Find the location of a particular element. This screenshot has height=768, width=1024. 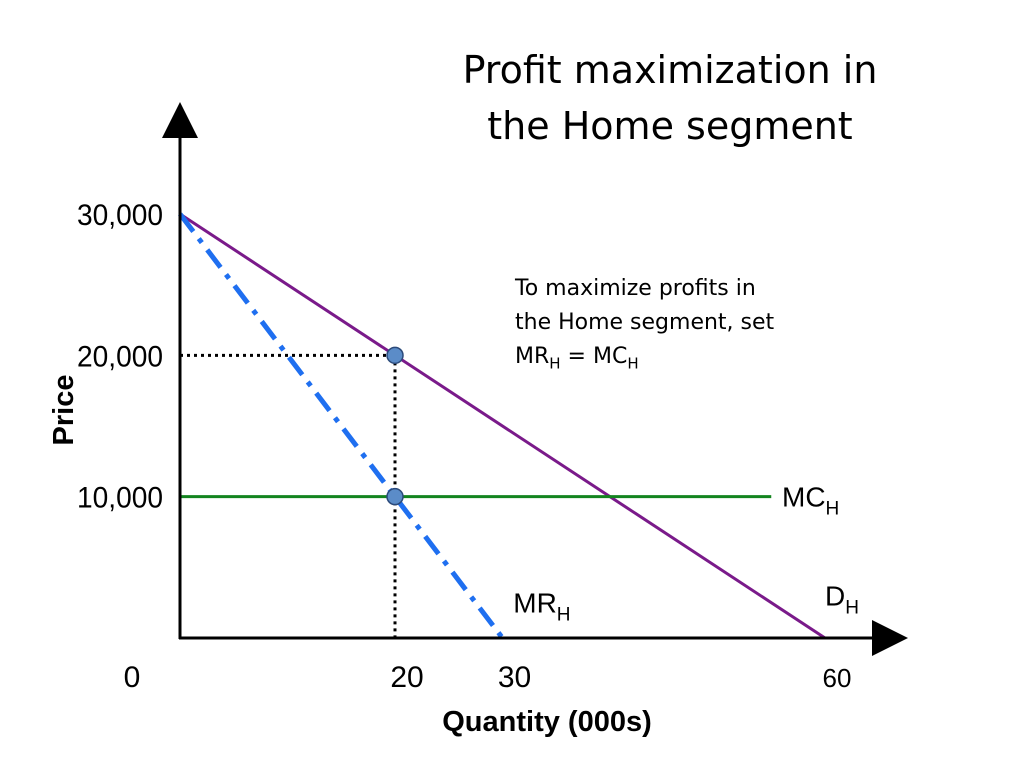

chart-title: Profit maximization in the Home segment is located at coordinates (670, 98).